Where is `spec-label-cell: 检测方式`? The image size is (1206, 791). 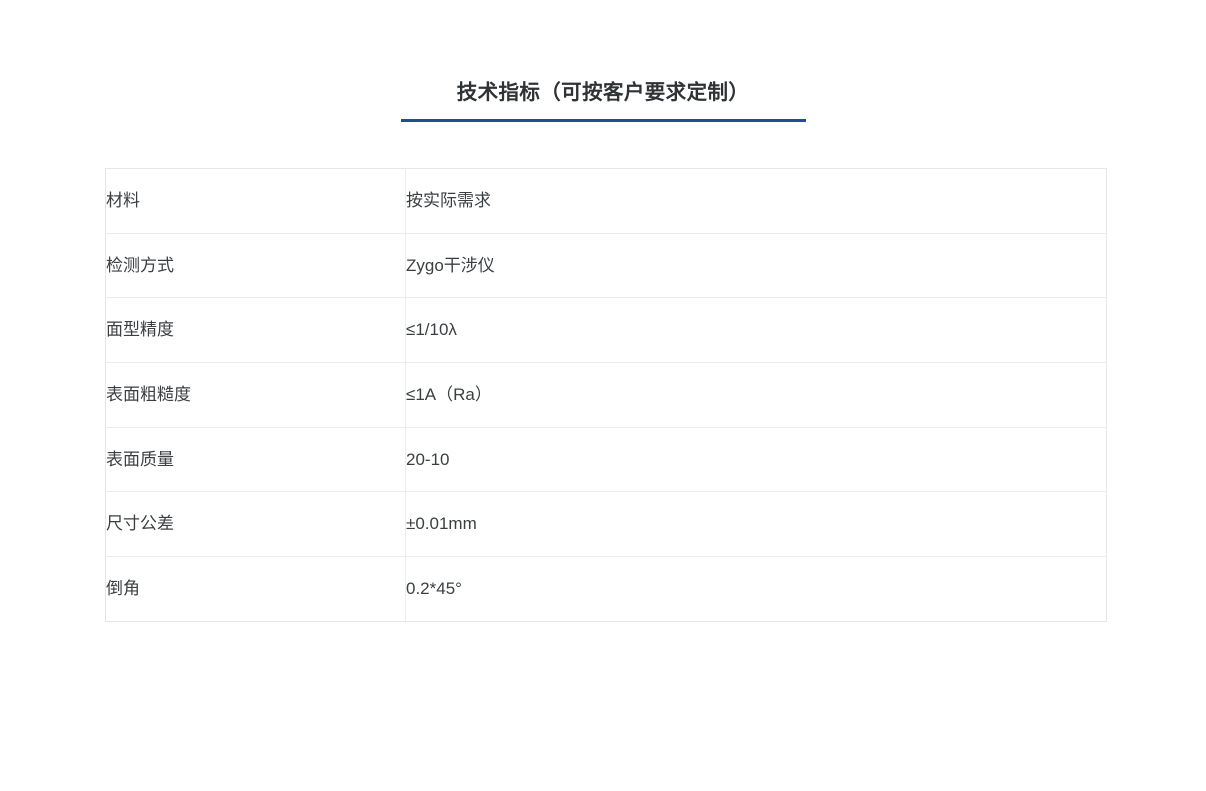 spec-label-cell: 检测方式 is located at coordinates (255, 265).